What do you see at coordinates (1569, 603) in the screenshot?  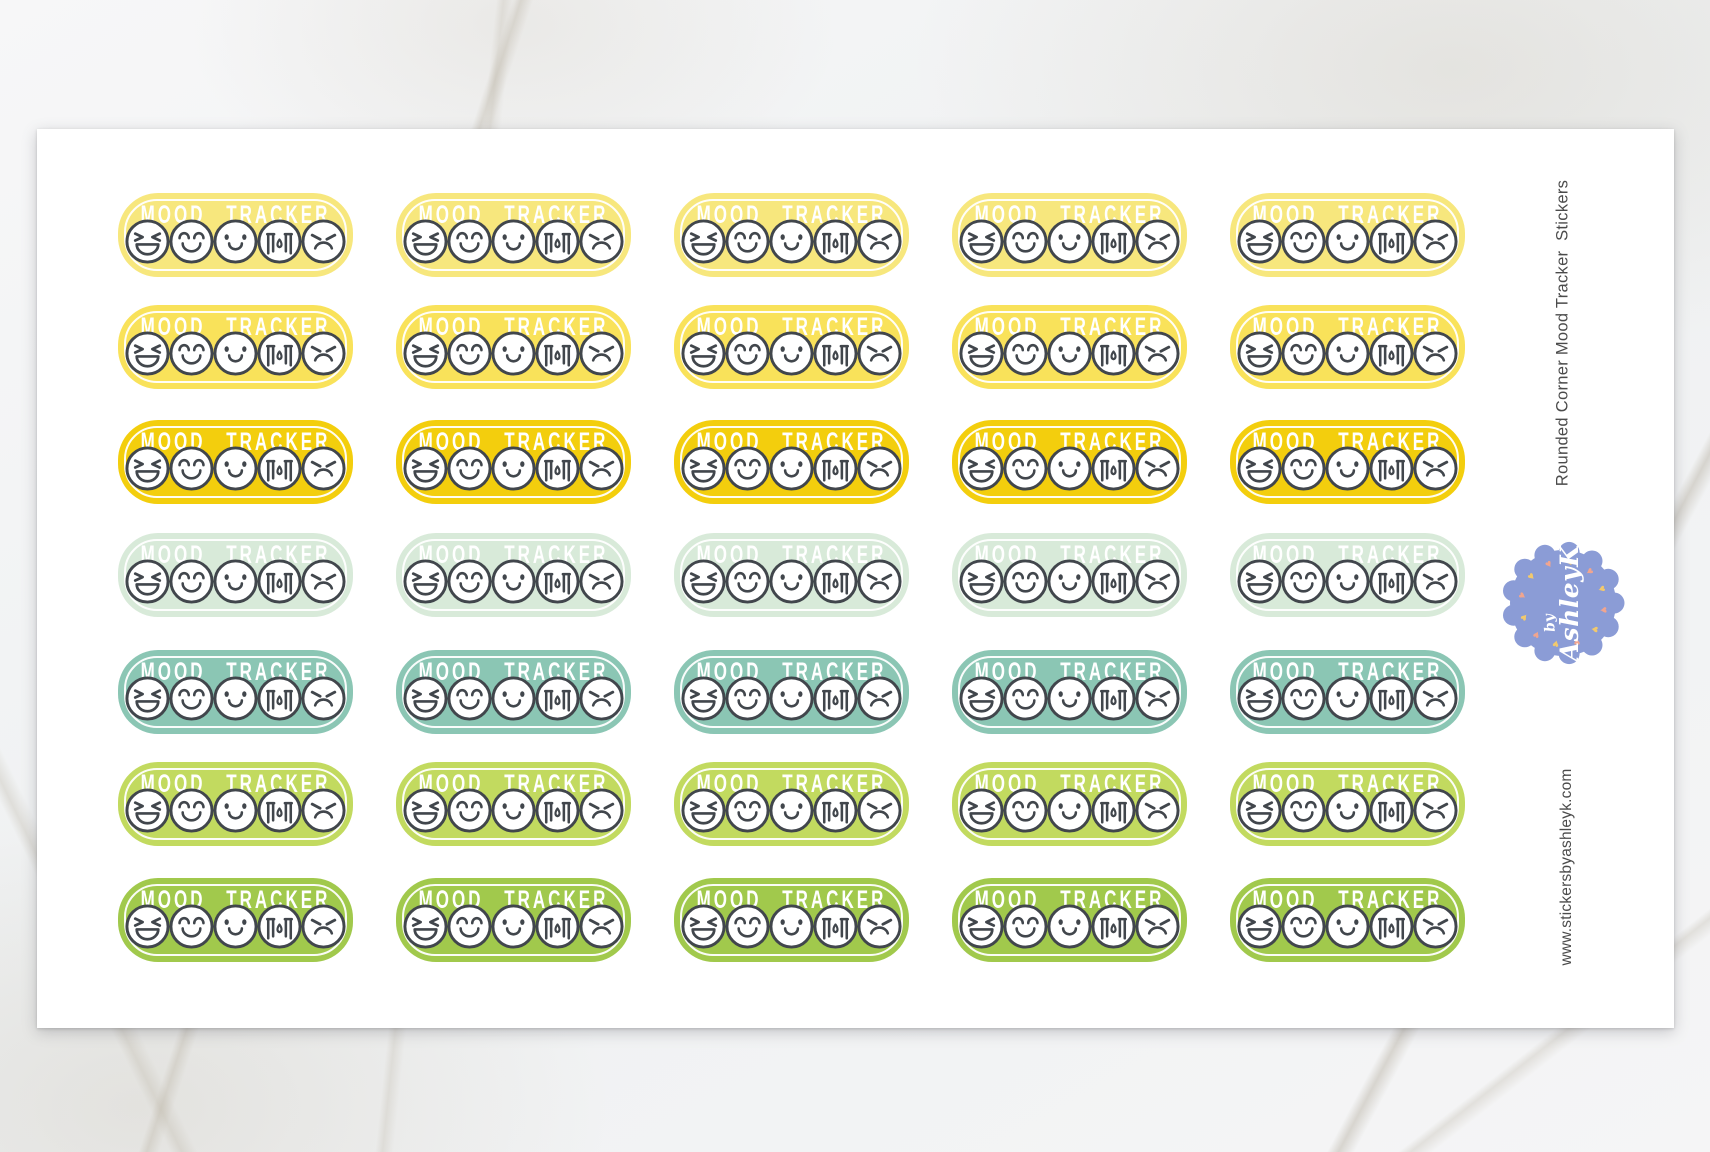 I see `badge-brand-name: AshleyK` at bounding box center [1569, 603].